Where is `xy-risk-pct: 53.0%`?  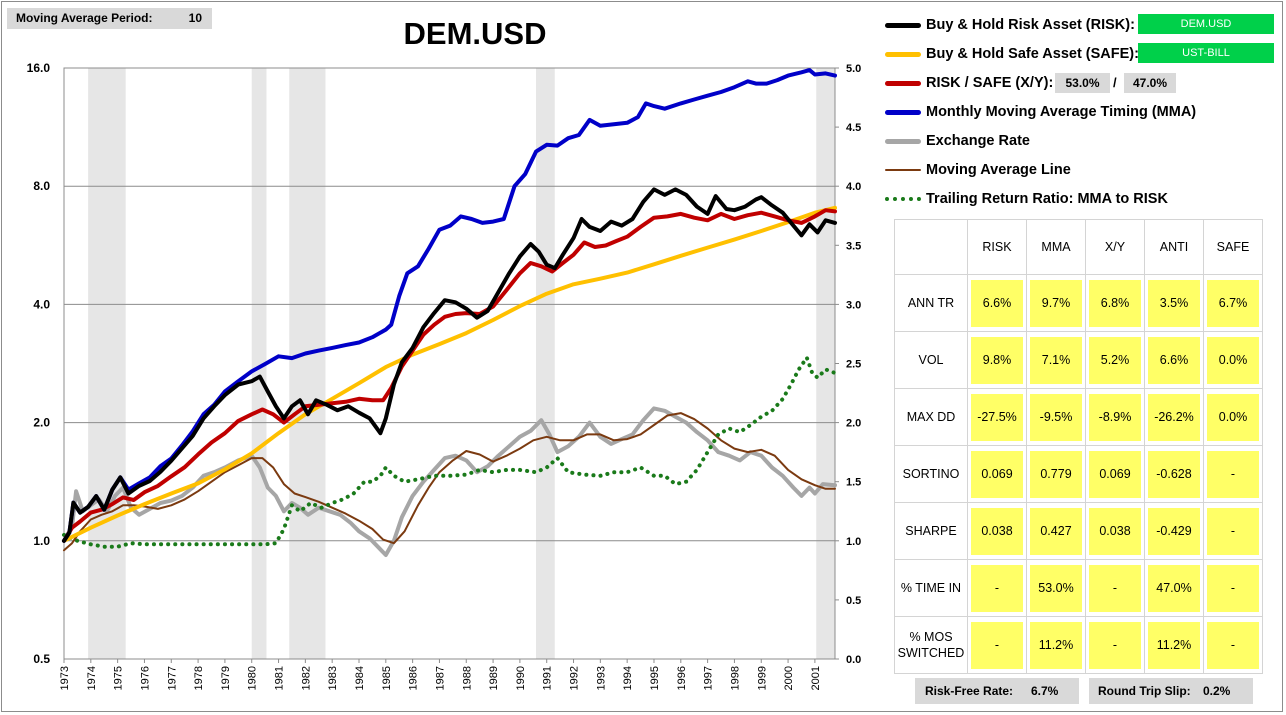
xy-risk-pct: 53.0% is located at coordinates (1082, 83).